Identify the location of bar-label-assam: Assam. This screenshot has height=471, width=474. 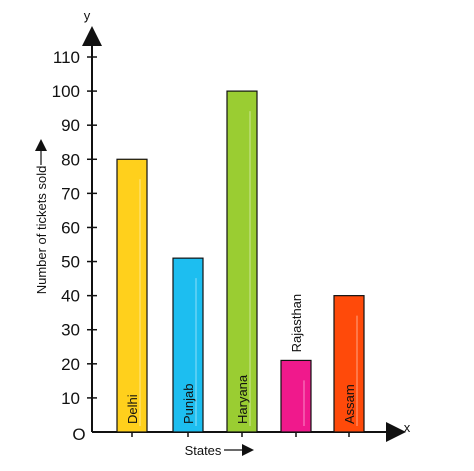
(349, 404).